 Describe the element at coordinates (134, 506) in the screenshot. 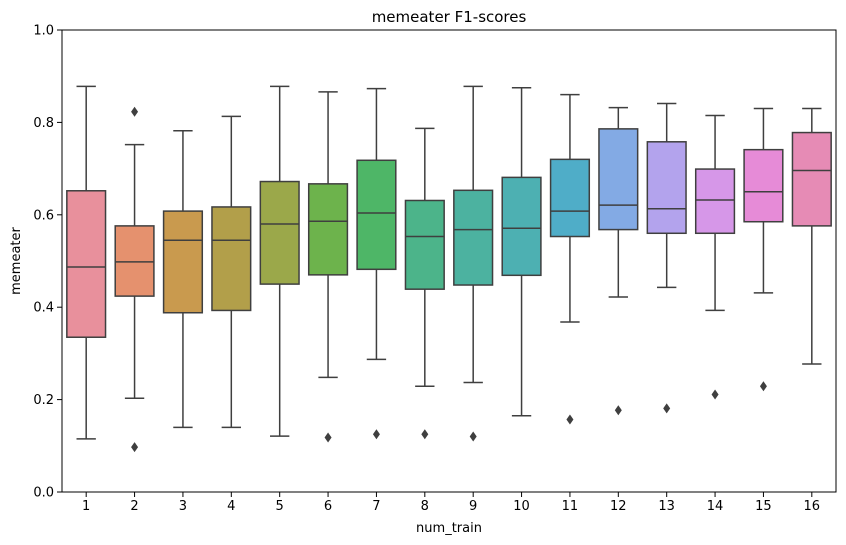

I see `x-tick-label: 2` at that location.